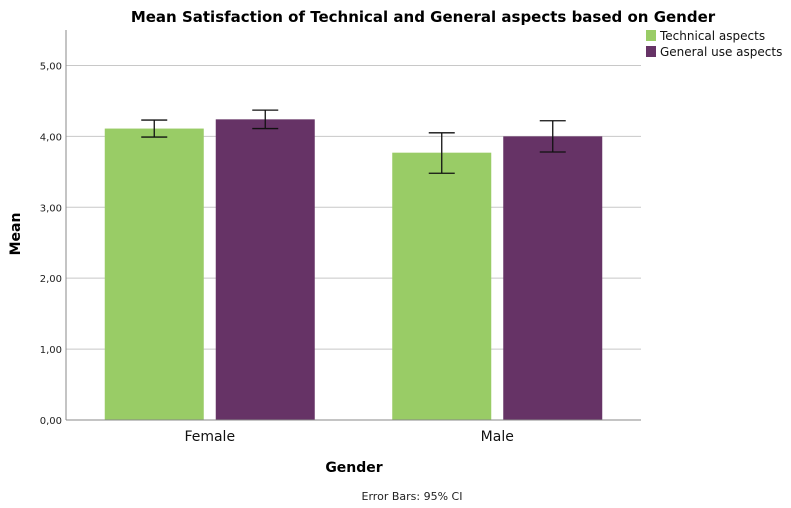  What do you see at coordinates (51, 350) in the screenshot?
I see `y-tick-label: 1,00` at bounding box center [51, 350].